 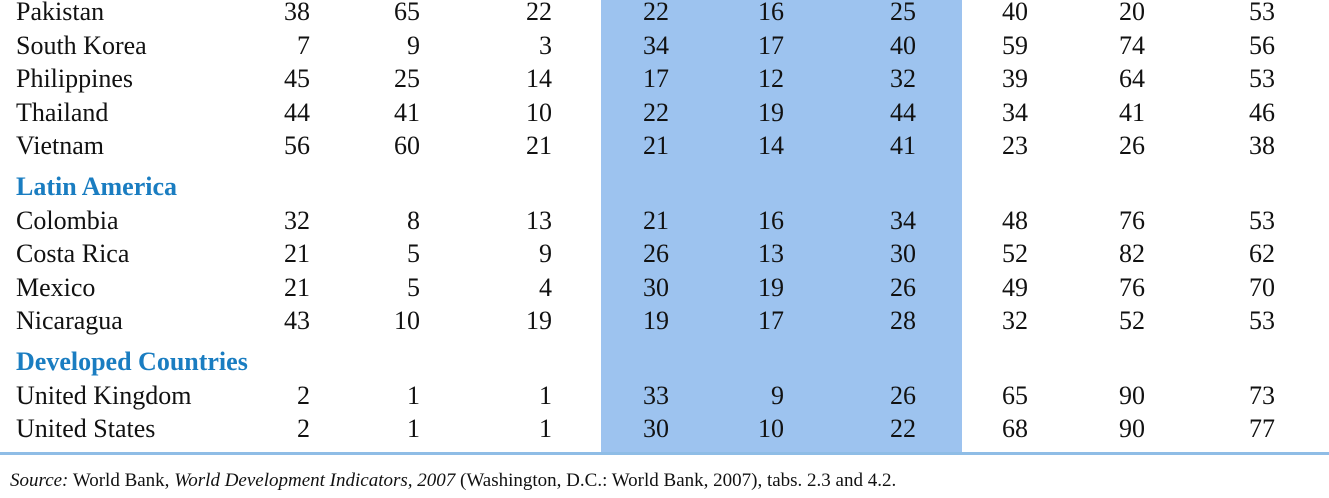 What do you see at coordinates (121, 480) in the screenshot?
I see `source-author: World Bank,` at bounding box center [121, 480].